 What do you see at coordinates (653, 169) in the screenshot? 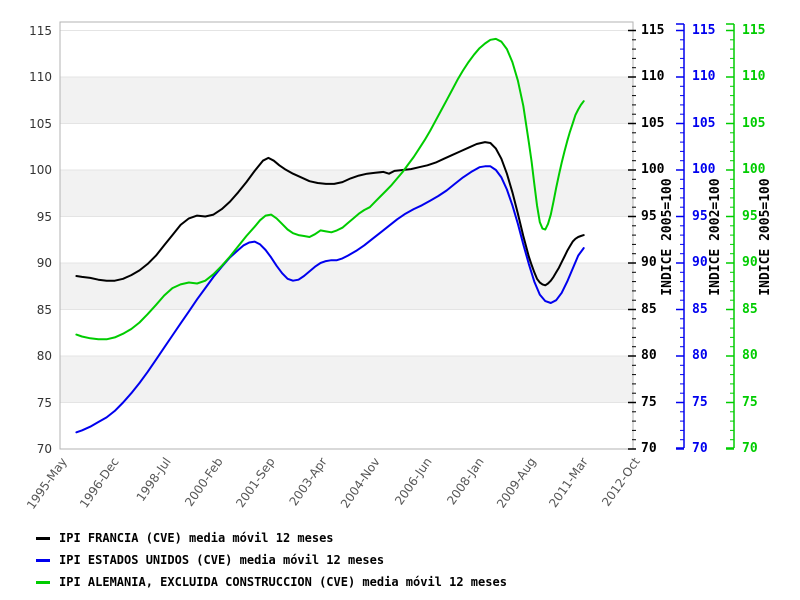
I see `right-axis-0-tick-label: 100` at bounding box center [653, 169].